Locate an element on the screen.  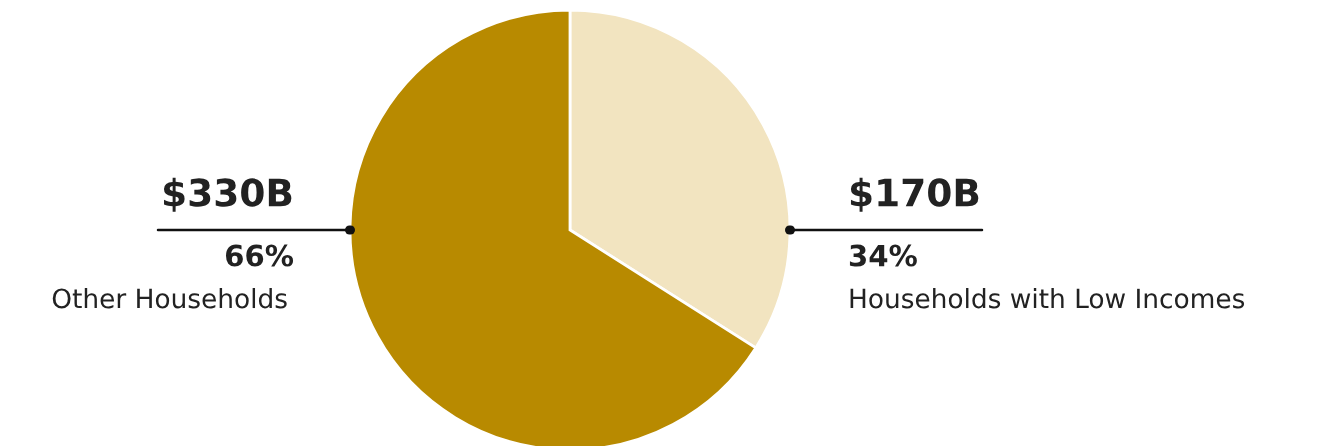
text: 34% is located at coordinates (883, 255).